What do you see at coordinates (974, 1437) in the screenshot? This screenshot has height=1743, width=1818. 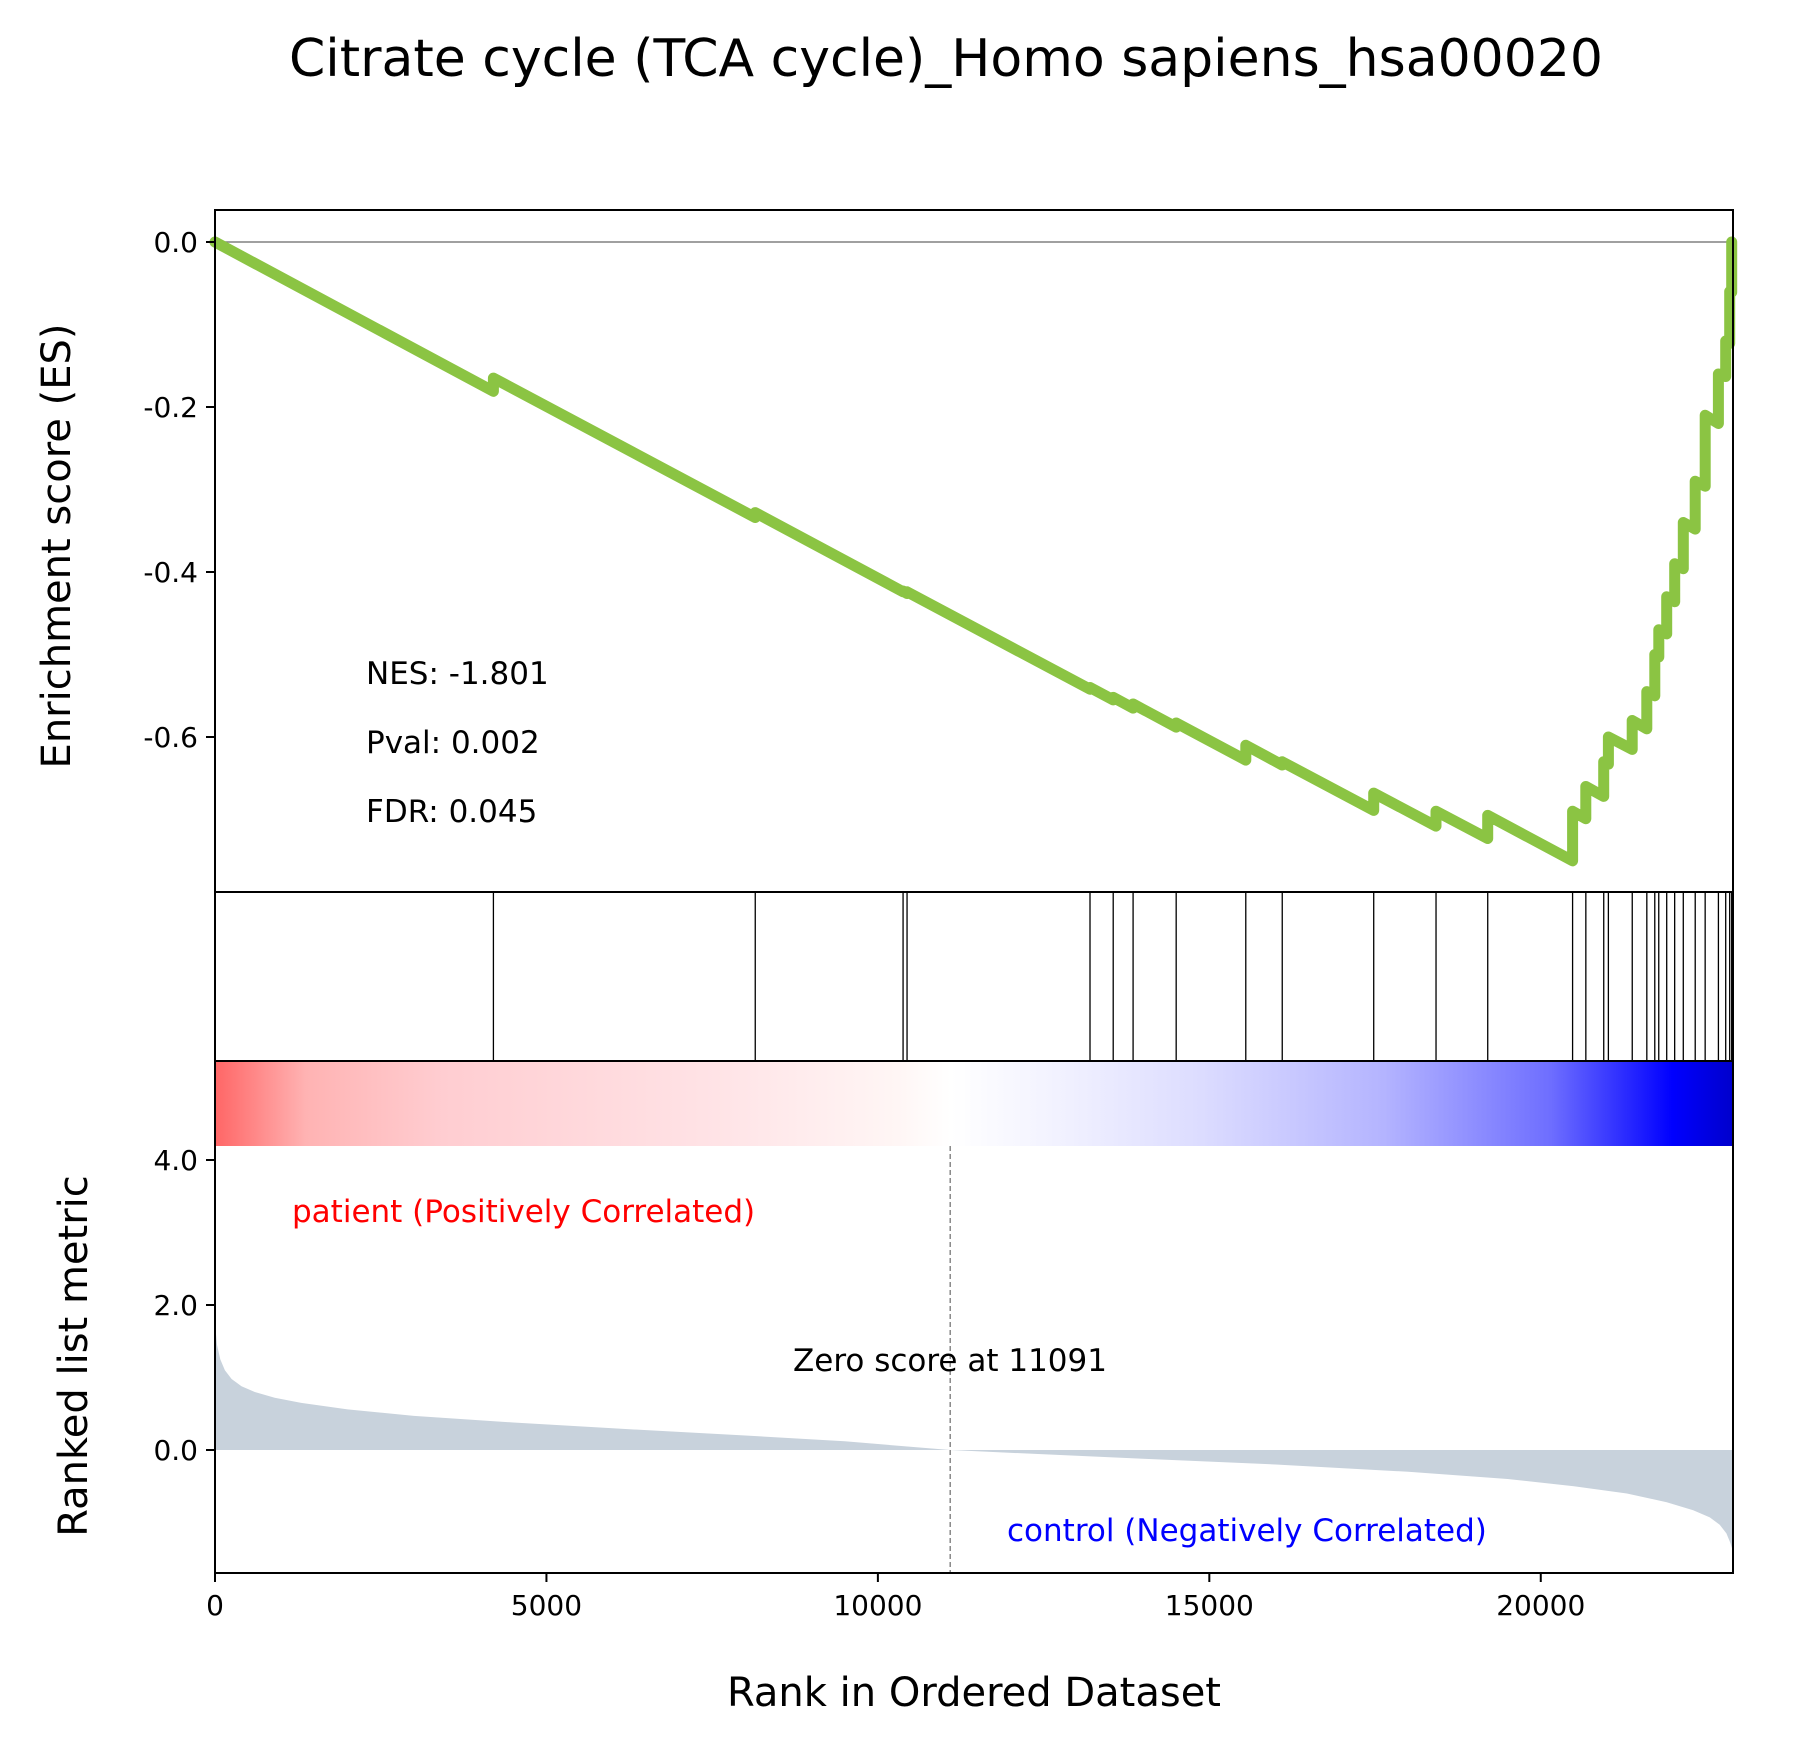 I see `ranked-metric-area` at bounding box center [974, 1437].